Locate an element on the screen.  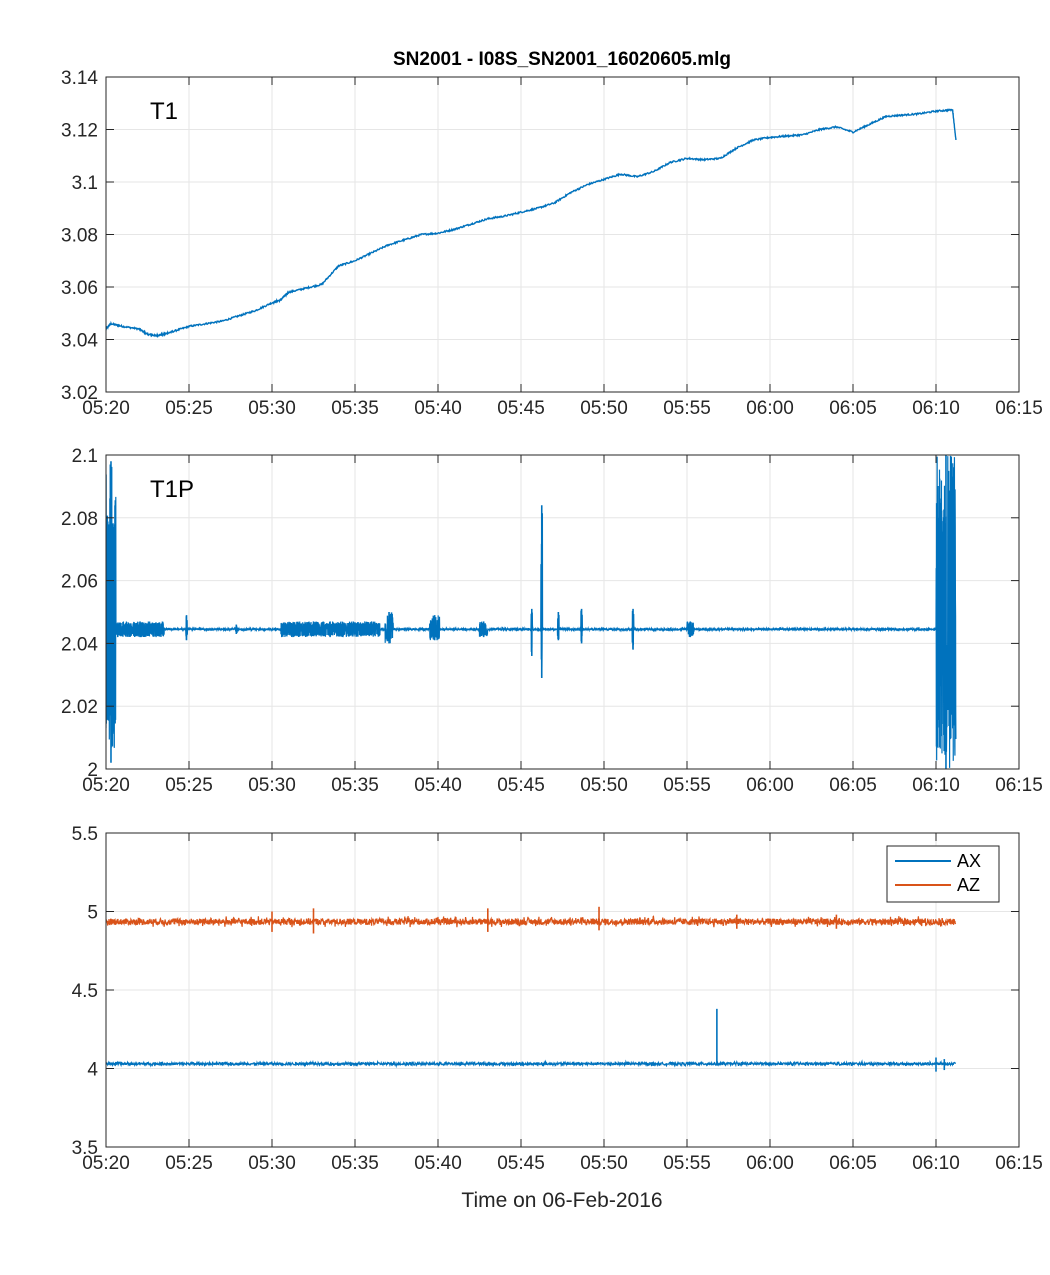
legend: AX AZ is located at coordinates (943, 874).